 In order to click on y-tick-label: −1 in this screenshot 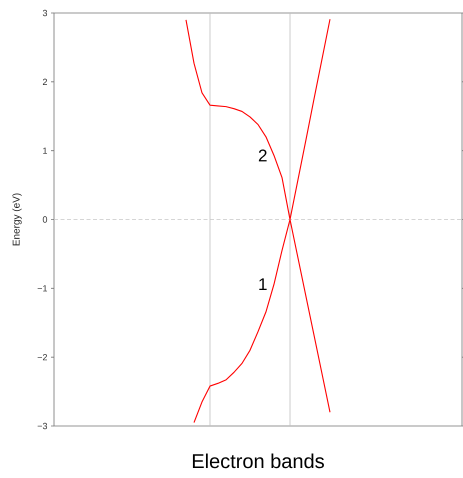, I will do `click(43, 288)`.